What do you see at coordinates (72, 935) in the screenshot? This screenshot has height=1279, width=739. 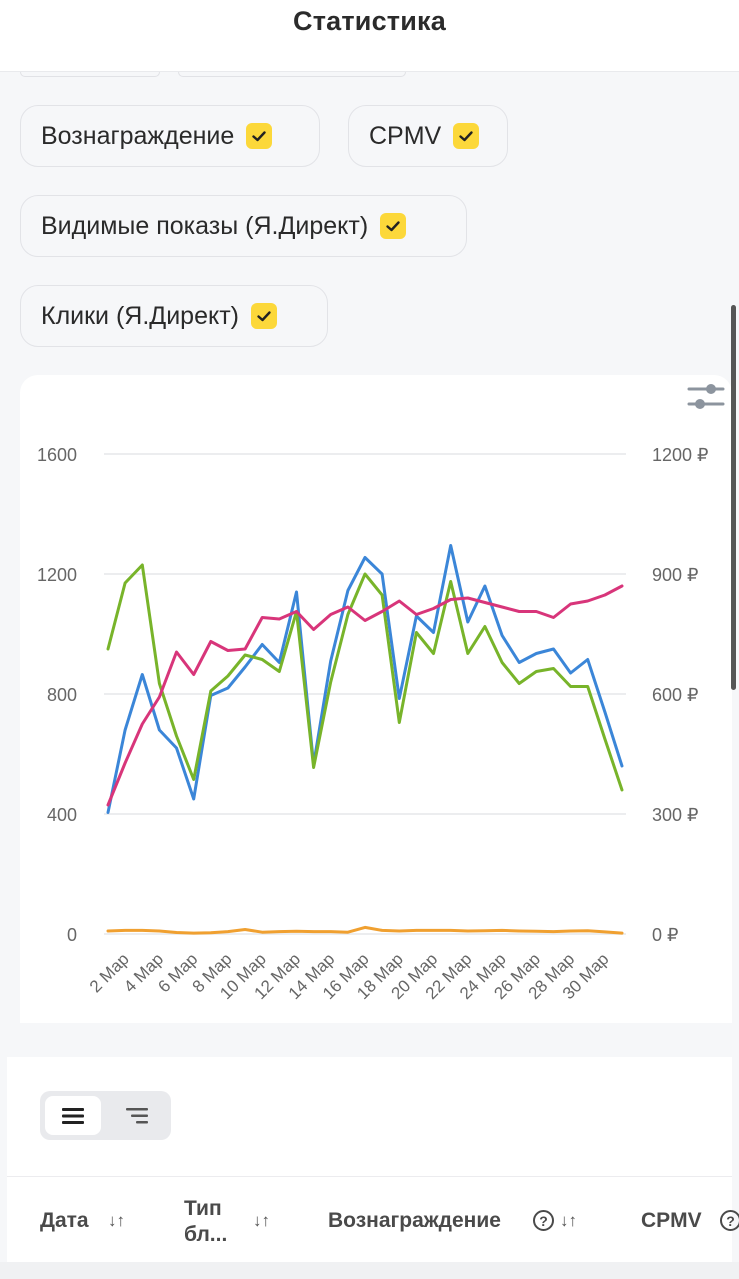 I see `y-left-tick-label: 0` at bounding box center [72, 935].